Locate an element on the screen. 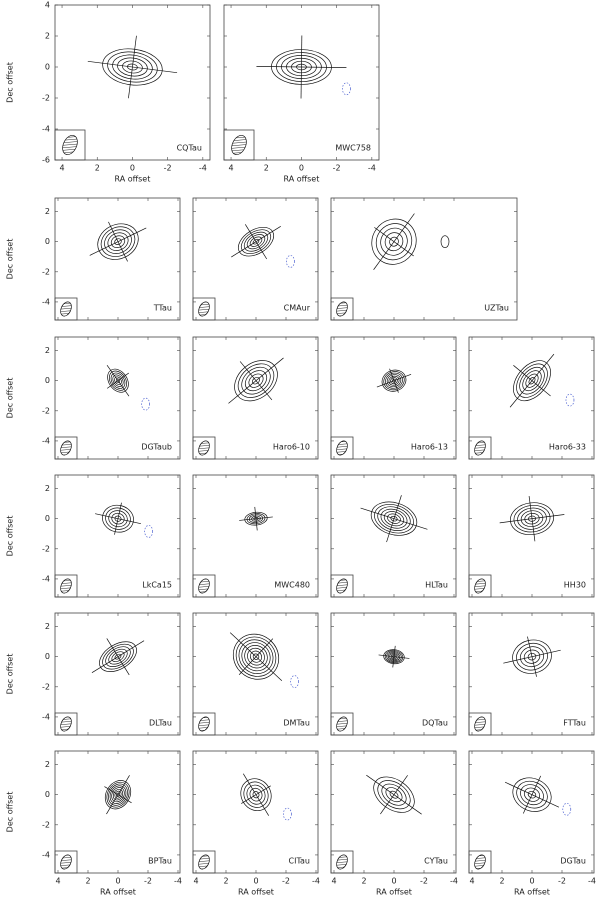 The width and height of the screenshot is (600, 901). panel-name: HLTau is located at coordinates (436, 585).